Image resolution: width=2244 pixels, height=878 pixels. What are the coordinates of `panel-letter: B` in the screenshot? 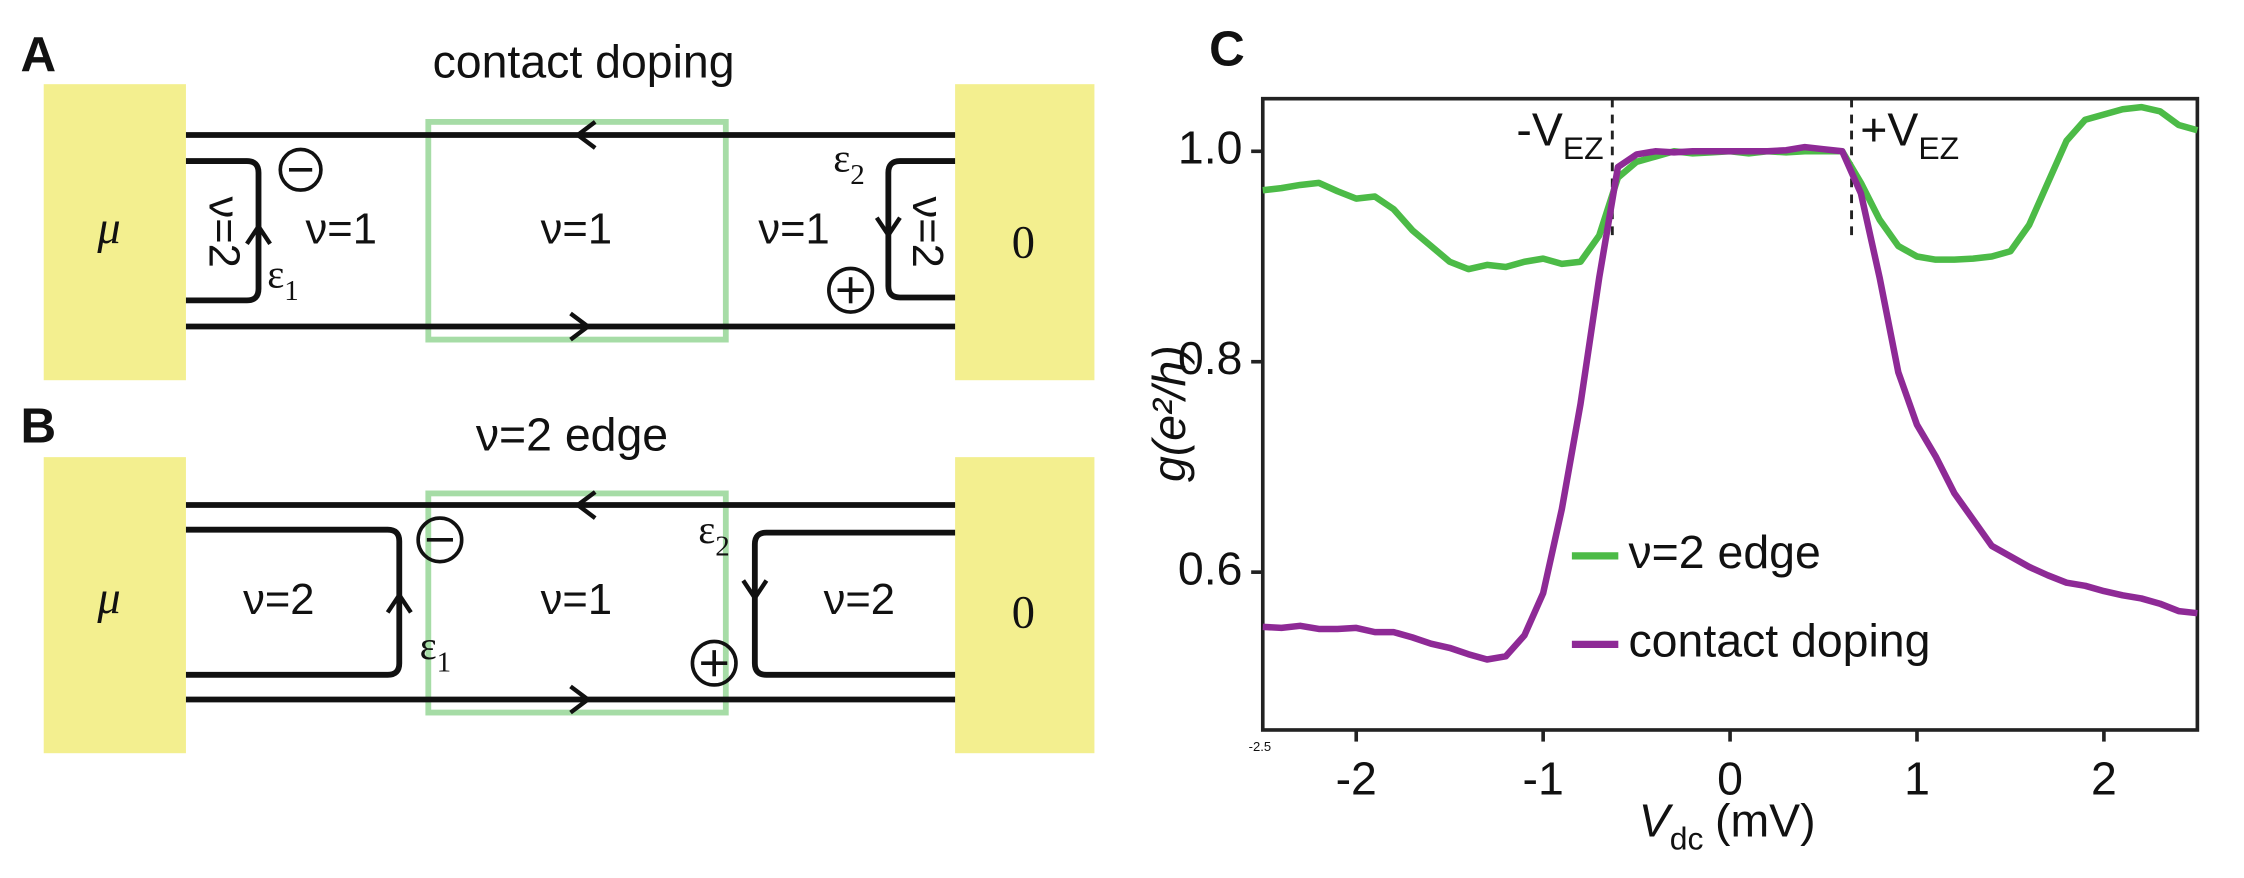 It's located at (39, 426).